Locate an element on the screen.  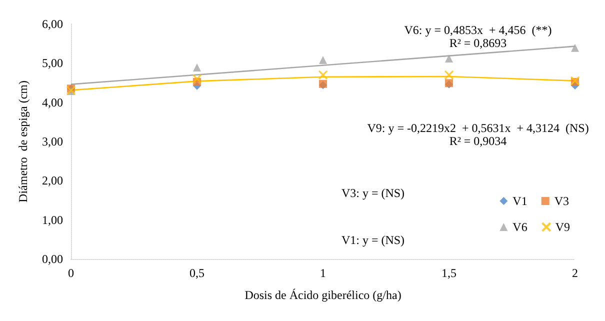
x-tick-label: 0 is located at coordinates (71, 273).